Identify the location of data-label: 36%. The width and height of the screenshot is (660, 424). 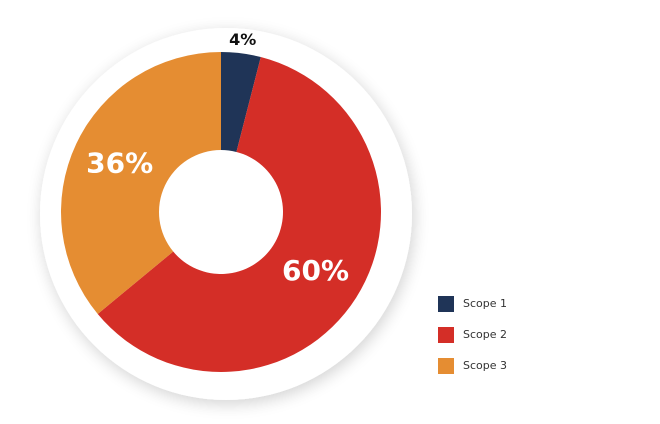
(119, 162).